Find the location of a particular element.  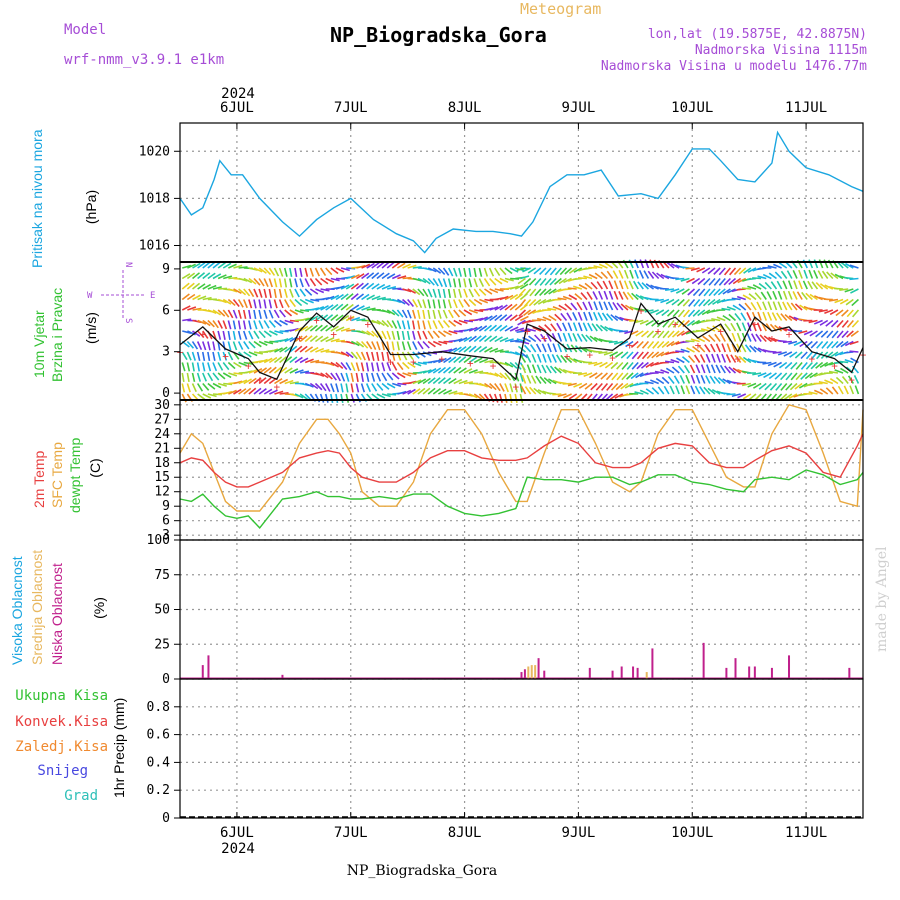

precip-tick-label: 0.8 is located at coordinates (158, 707).